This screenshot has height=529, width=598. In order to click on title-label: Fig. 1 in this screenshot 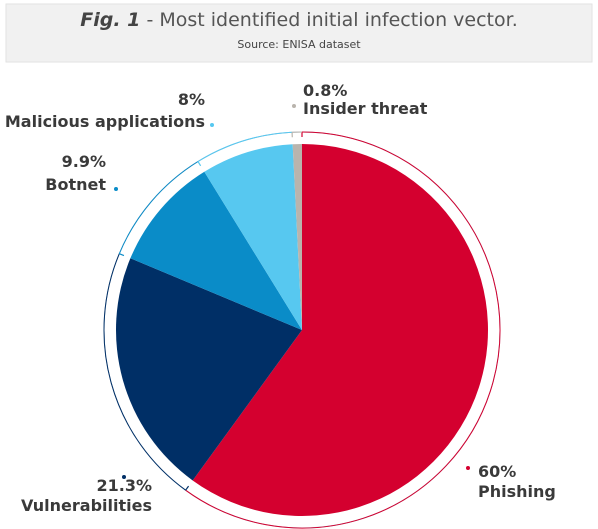, I will do `click(110, 20)`.